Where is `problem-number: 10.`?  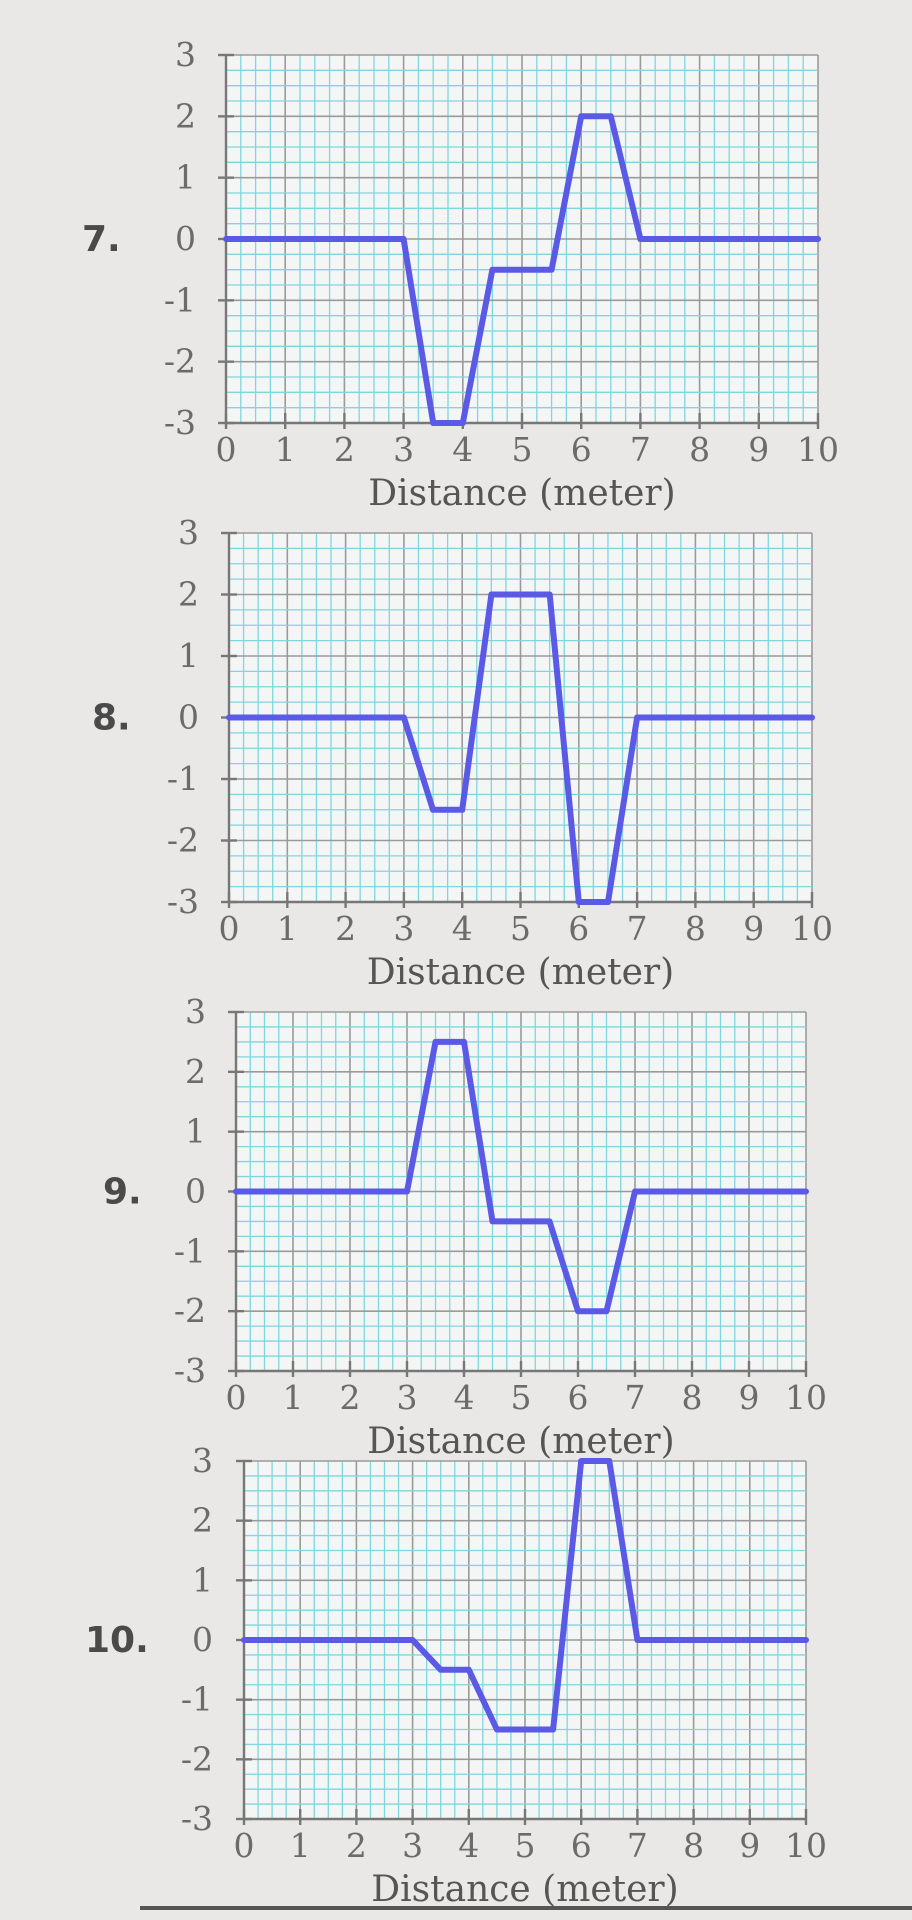 problem-number: 10. is located at coordinates (117, 1640).